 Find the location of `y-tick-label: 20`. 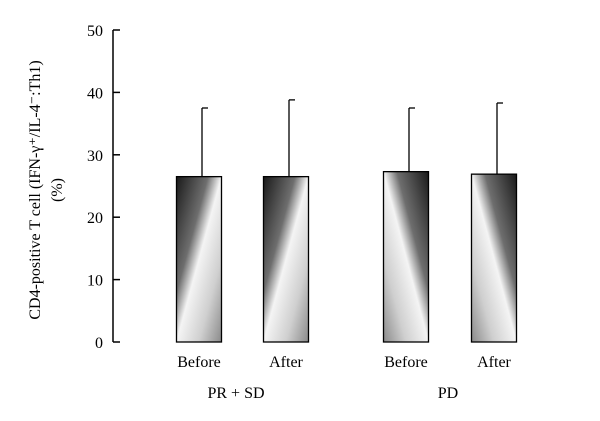

y-tick-label: 20 is located at coordinates (95, 218).